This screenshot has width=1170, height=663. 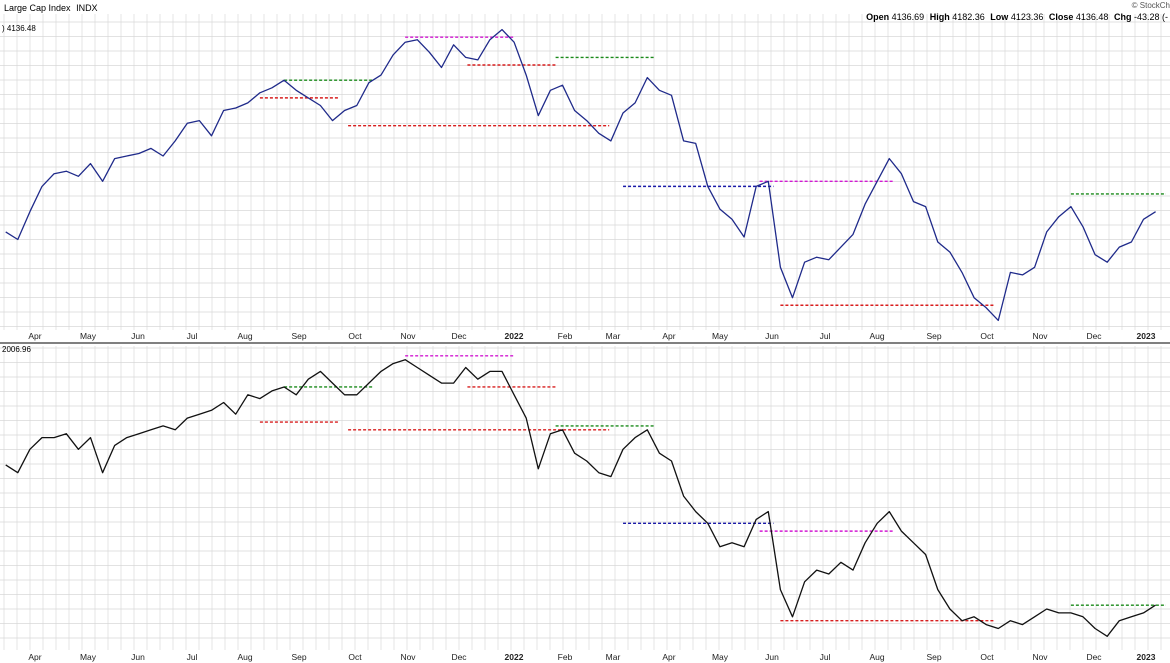 What do you see at coordinates (87, 8) in the screenshot?
I see `exchange-code: INDX` at bounding box center [87, 8].